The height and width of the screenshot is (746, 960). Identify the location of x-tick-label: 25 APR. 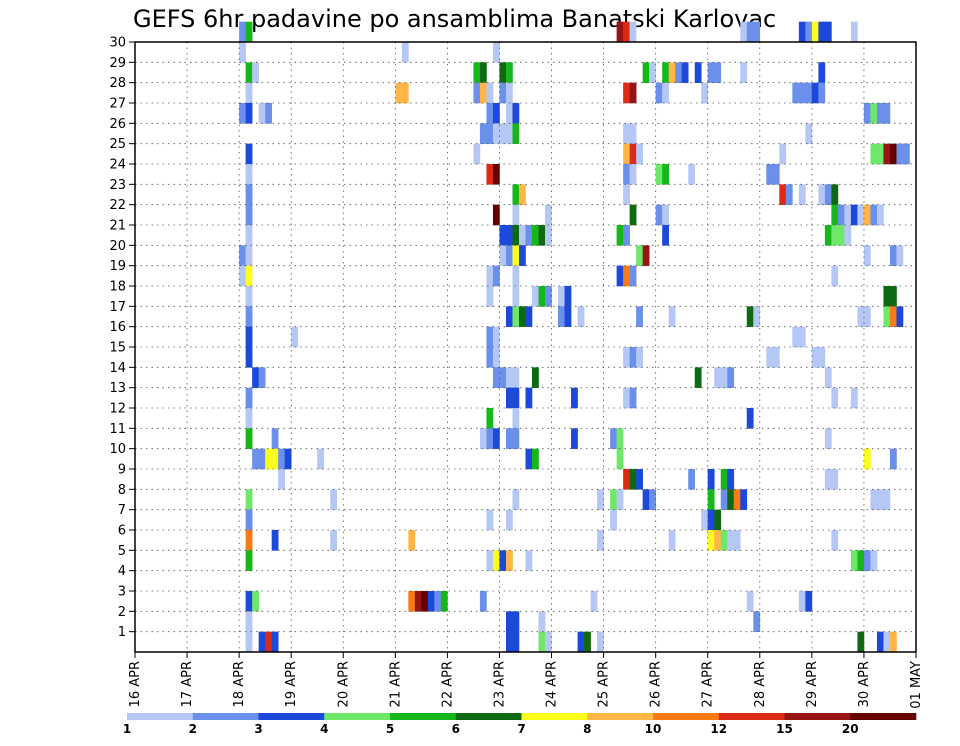
(604, 684).